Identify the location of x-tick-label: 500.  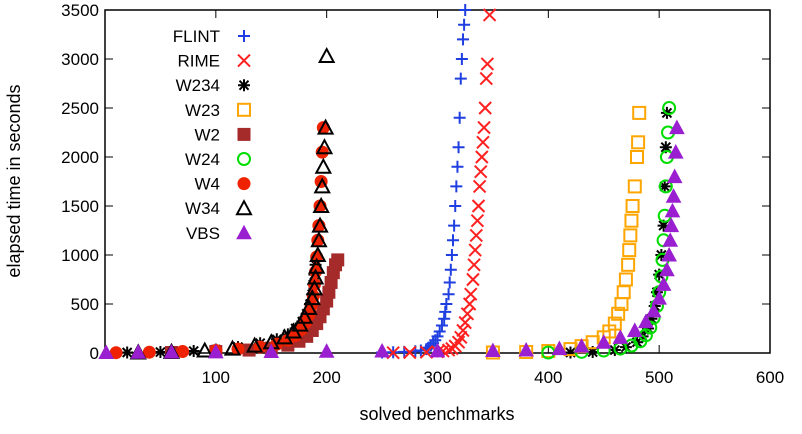
(659, 377).